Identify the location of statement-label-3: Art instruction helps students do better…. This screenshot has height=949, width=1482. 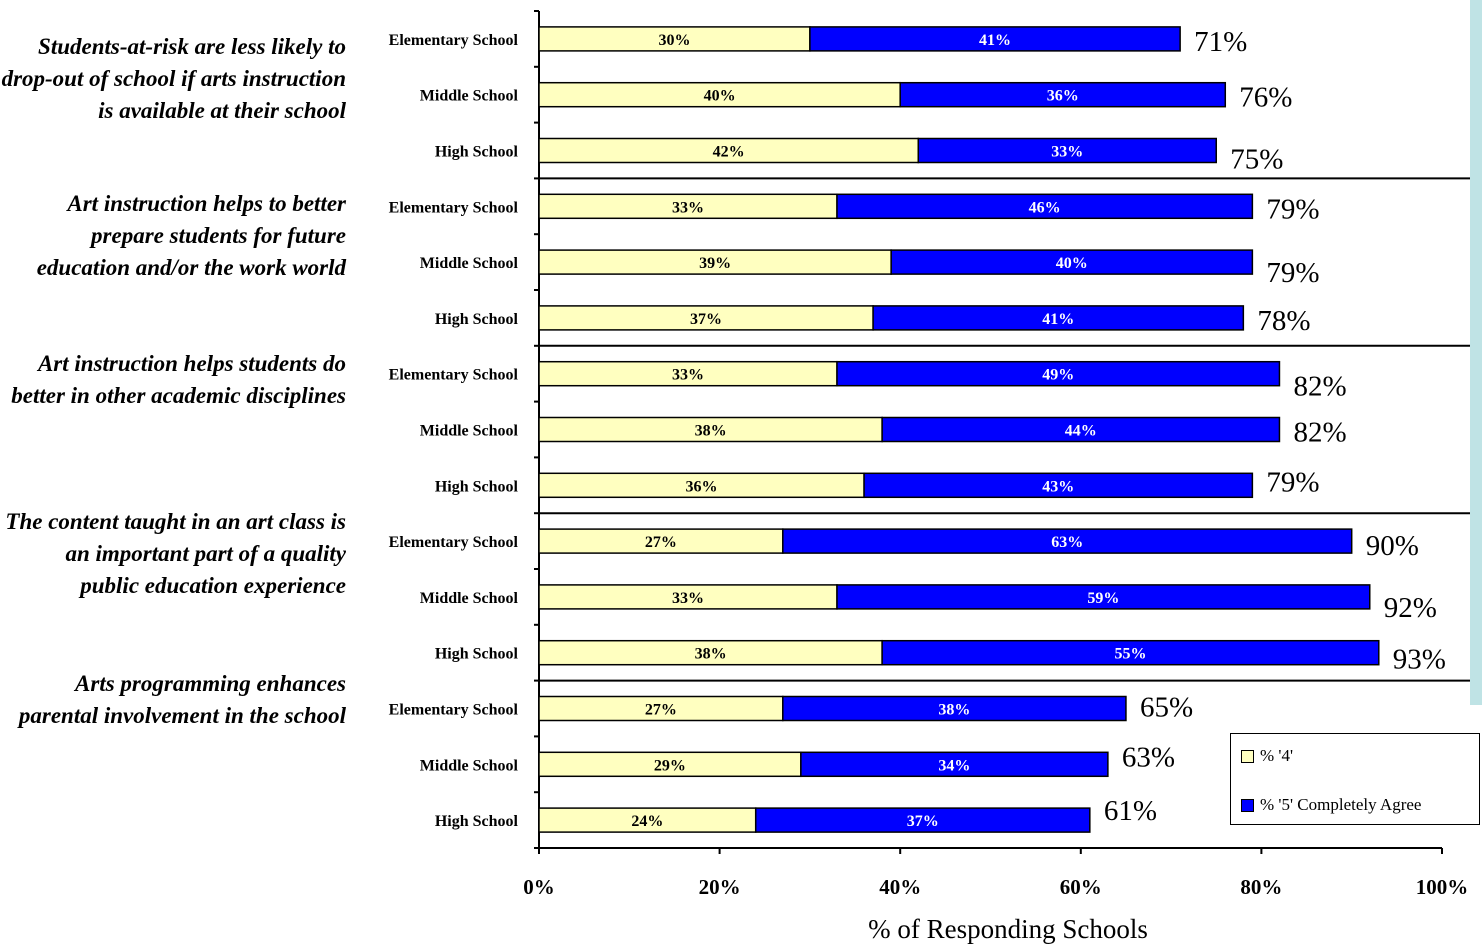
(178, 379).